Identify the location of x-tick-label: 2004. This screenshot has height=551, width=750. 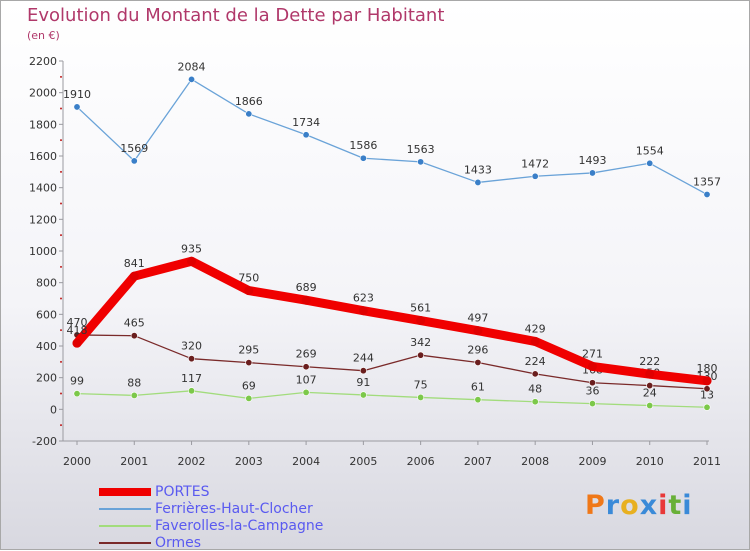
(306, 461).